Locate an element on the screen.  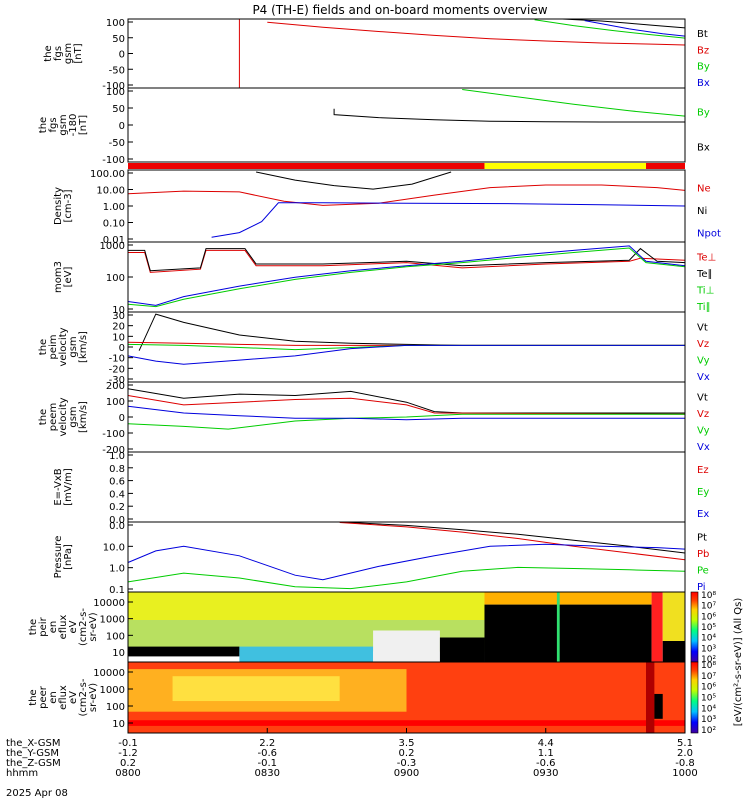
y-axis-label-line: [km/s] is located at coordinates (83, 417).